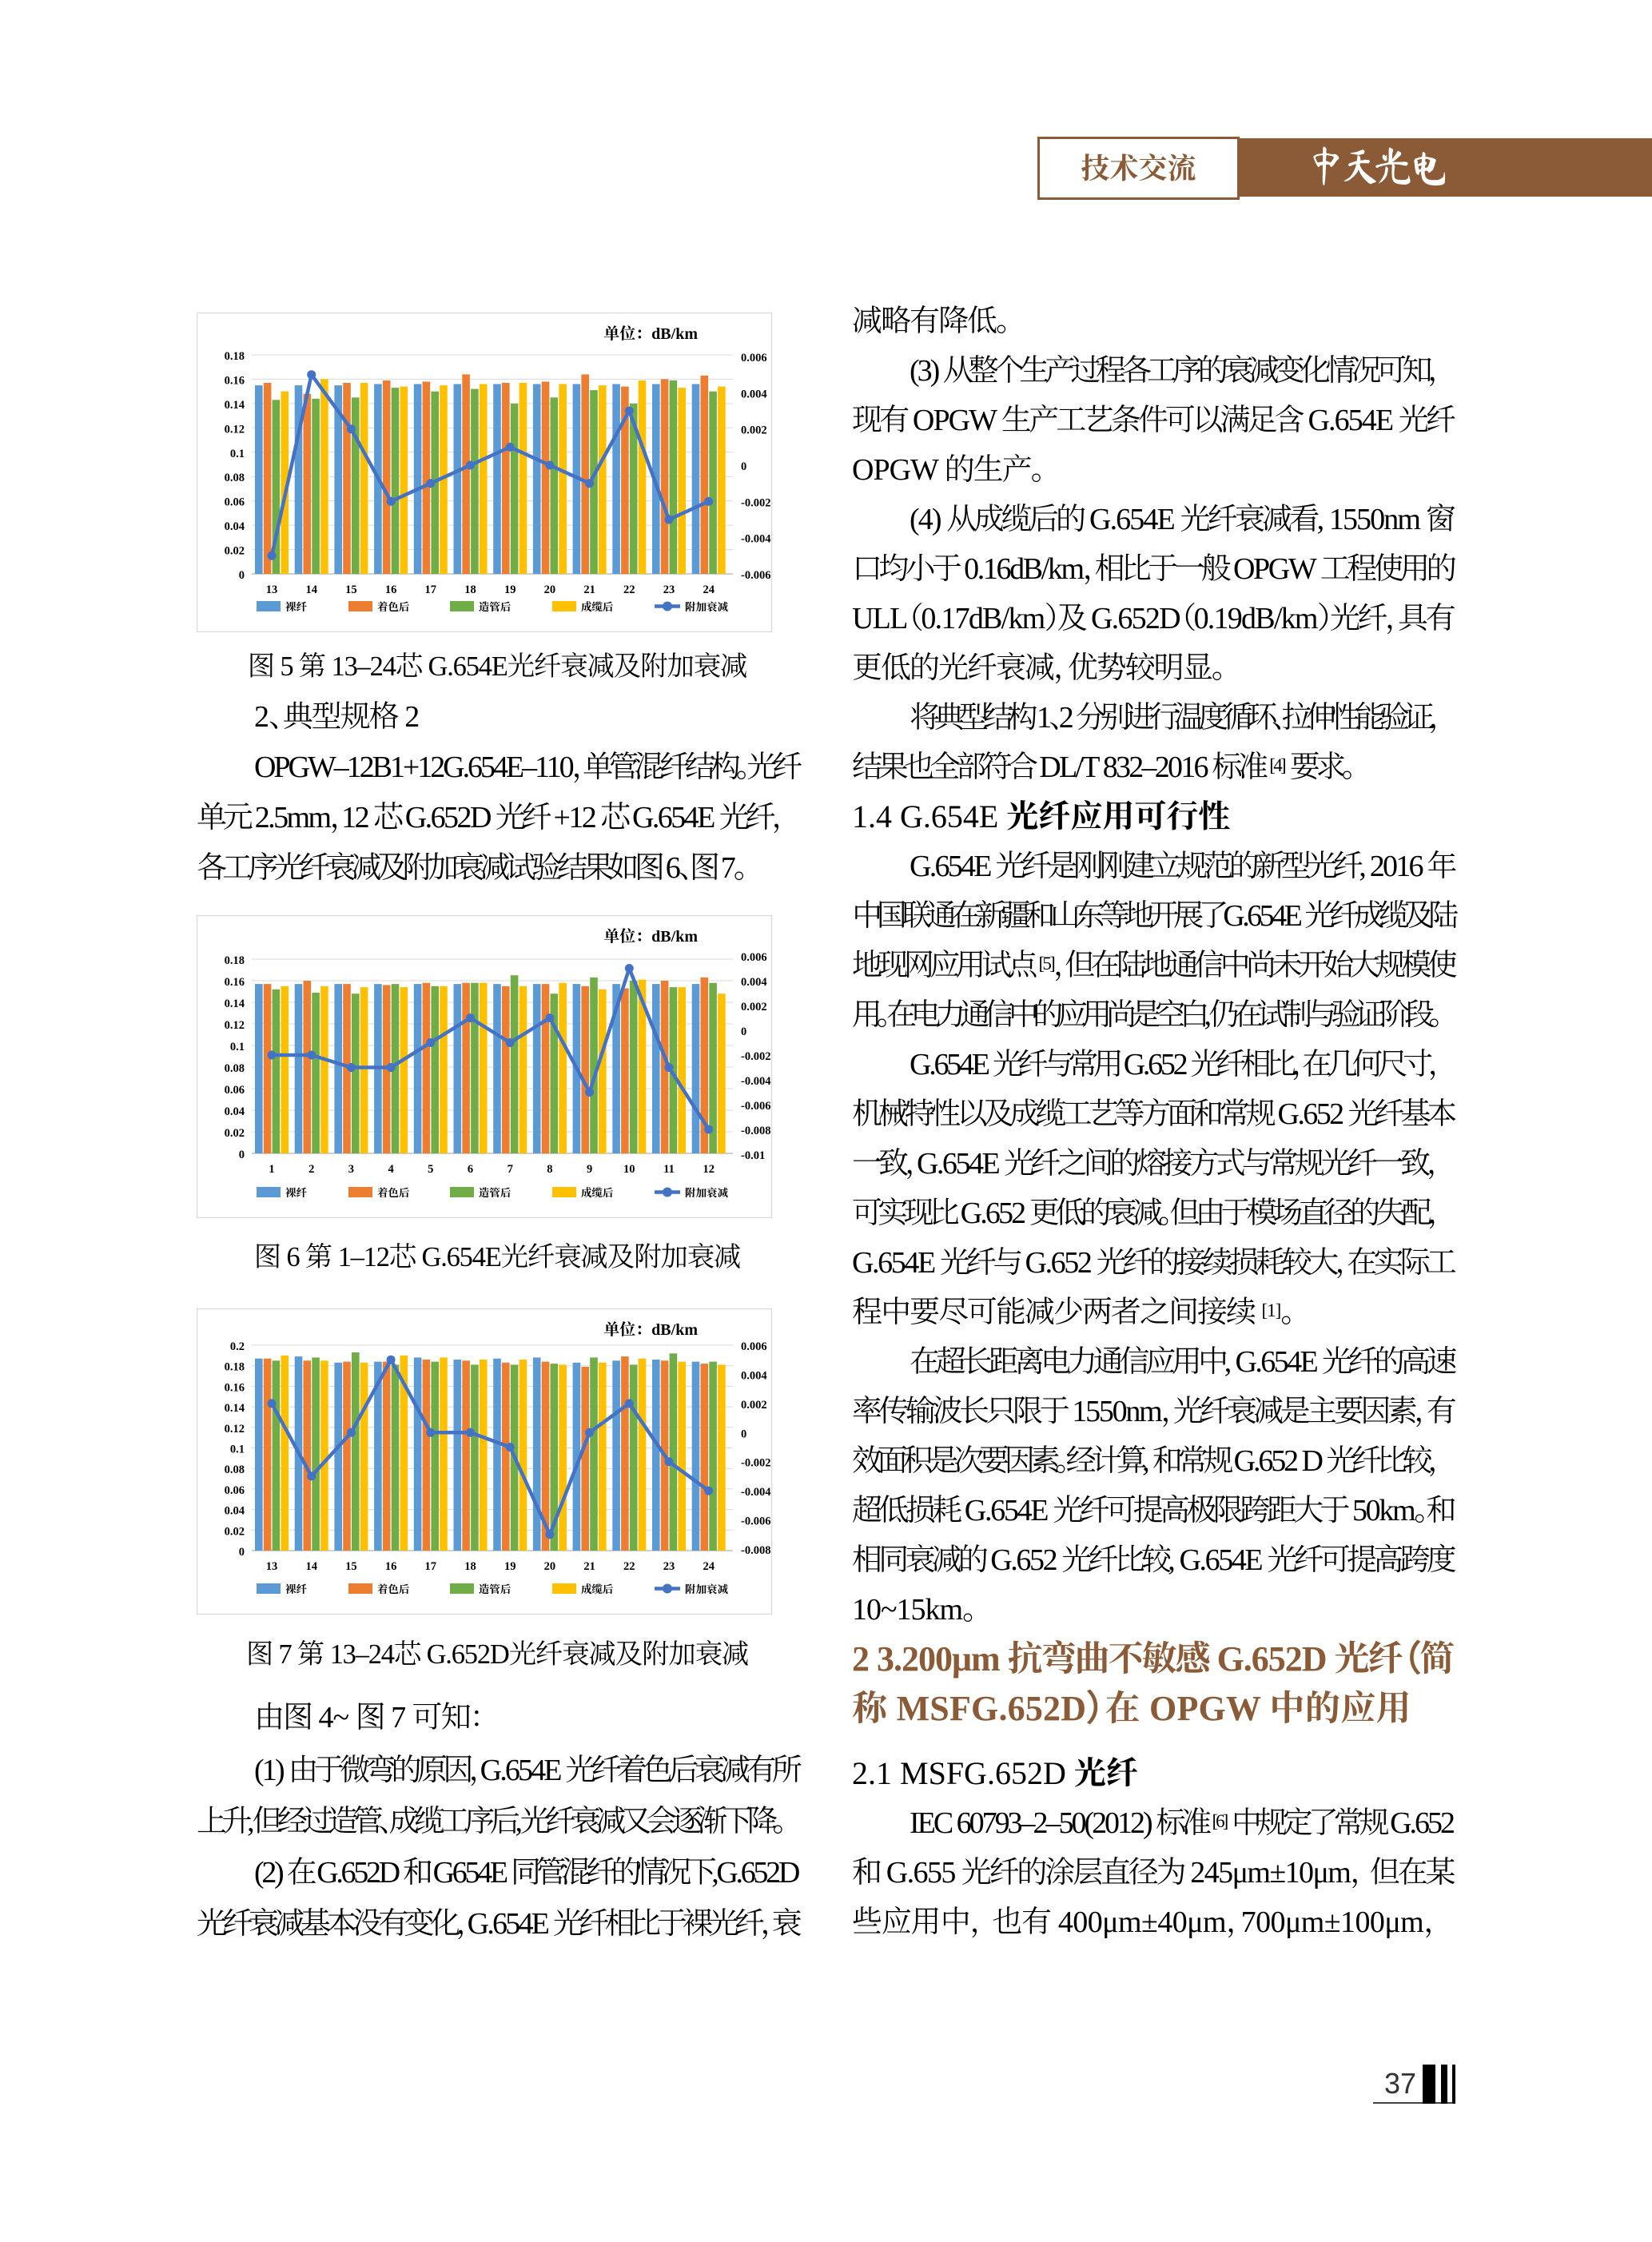 The height and width of the screenshot is (2242, 1652). Describe the element at coordinates (311, 1170) in the screenshot. I see `svg-text: 2` at that location.